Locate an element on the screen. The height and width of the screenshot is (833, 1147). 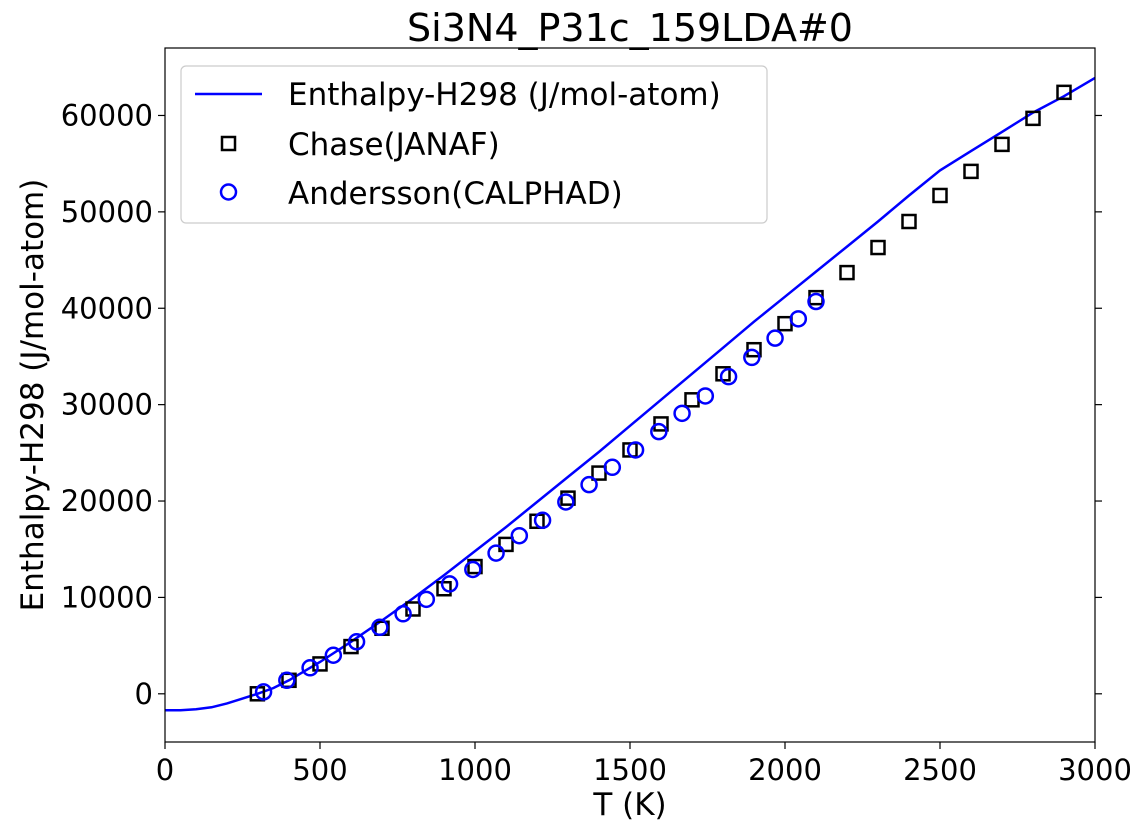
y-tick-label: 0 is located at coordinates (144, 694).